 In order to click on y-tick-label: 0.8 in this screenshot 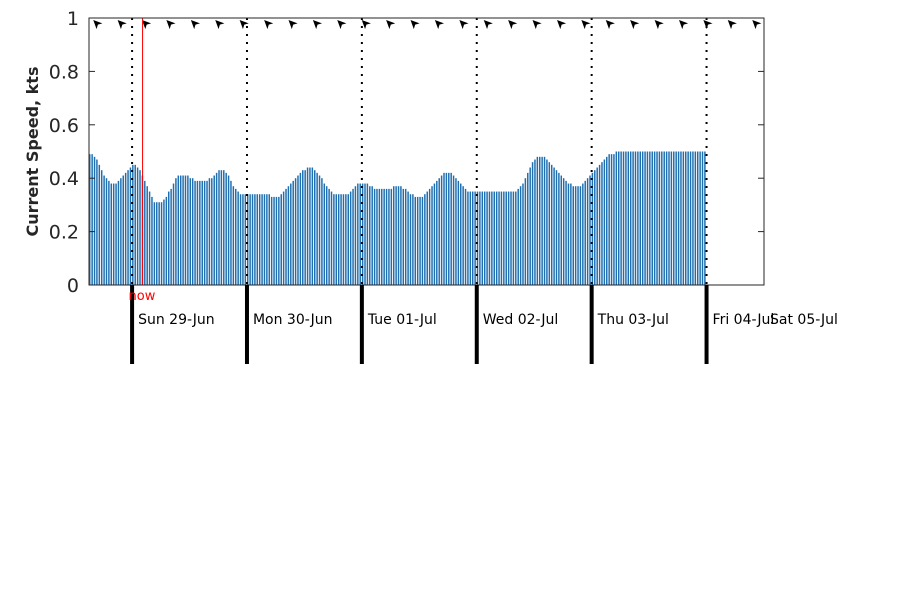, I will do `click(64, 72)`.